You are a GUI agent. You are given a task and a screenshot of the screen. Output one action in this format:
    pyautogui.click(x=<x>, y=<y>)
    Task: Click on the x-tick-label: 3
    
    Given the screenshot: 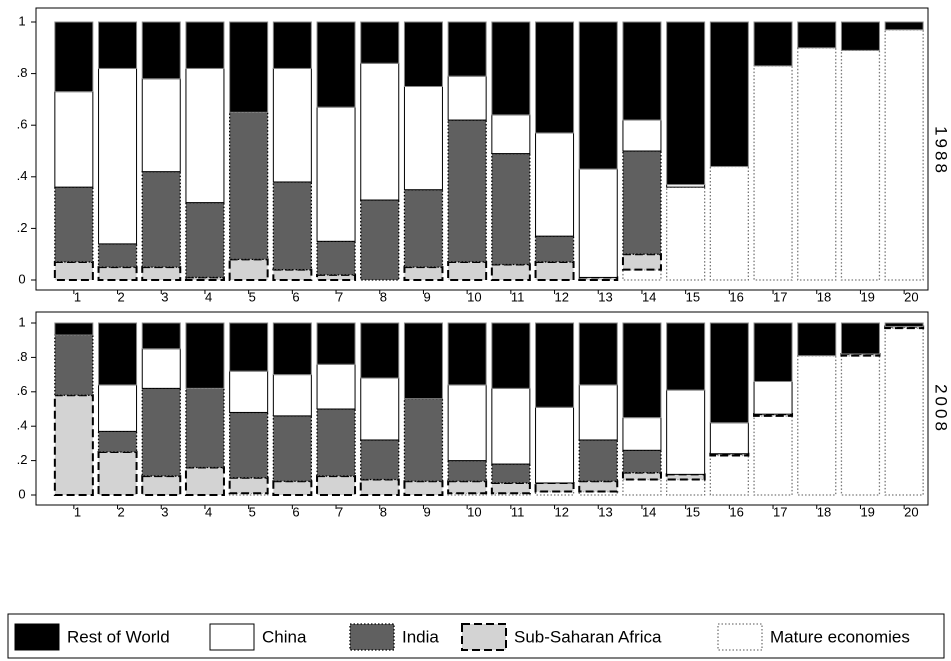 What is the action you would take?
    pyautogui.click(x=164, y=296)
    